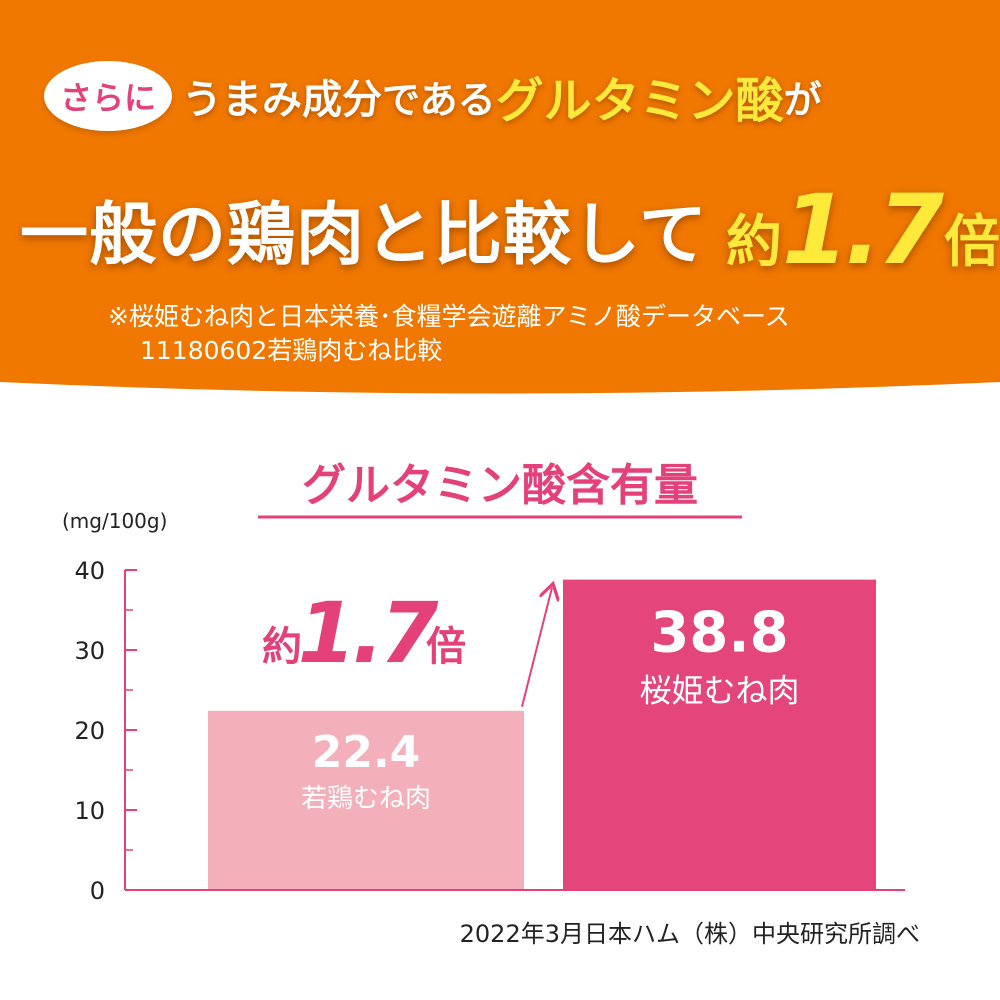 This screenshot has width=1000, height=1000. Describe the element at coordinates (282, 647) in the screenshot. I see `ratio-prefix: 約` at that location.